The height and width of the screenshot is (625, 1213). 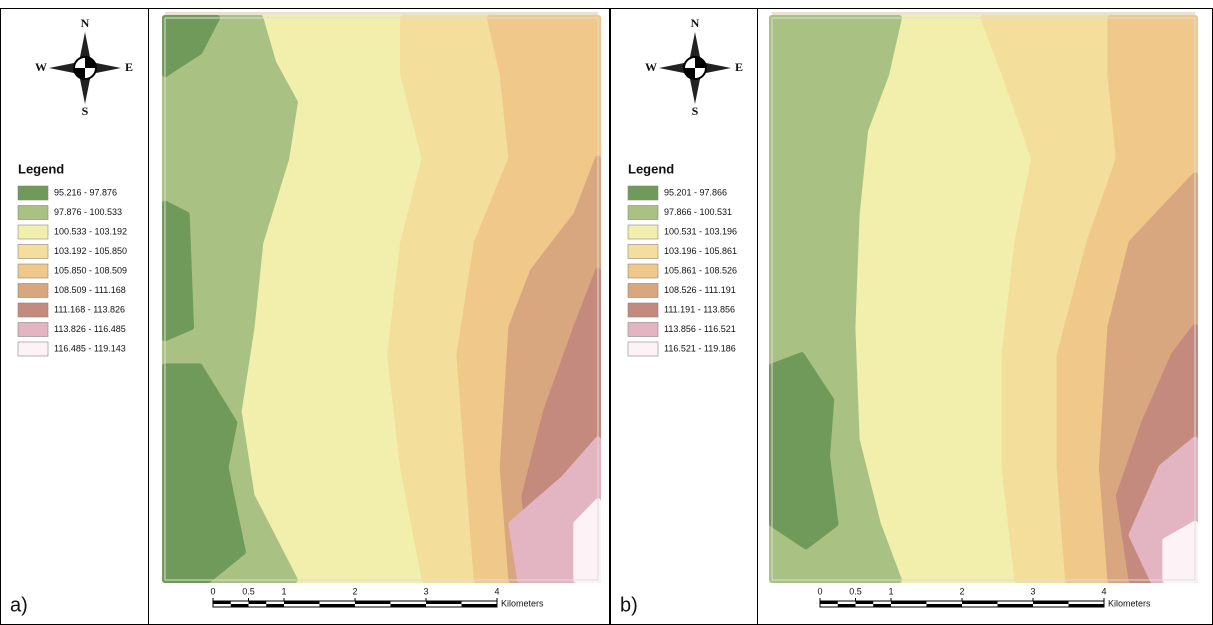 I want to click on legend-label: 103.192 - 105.850, so click(x=90, y=251).